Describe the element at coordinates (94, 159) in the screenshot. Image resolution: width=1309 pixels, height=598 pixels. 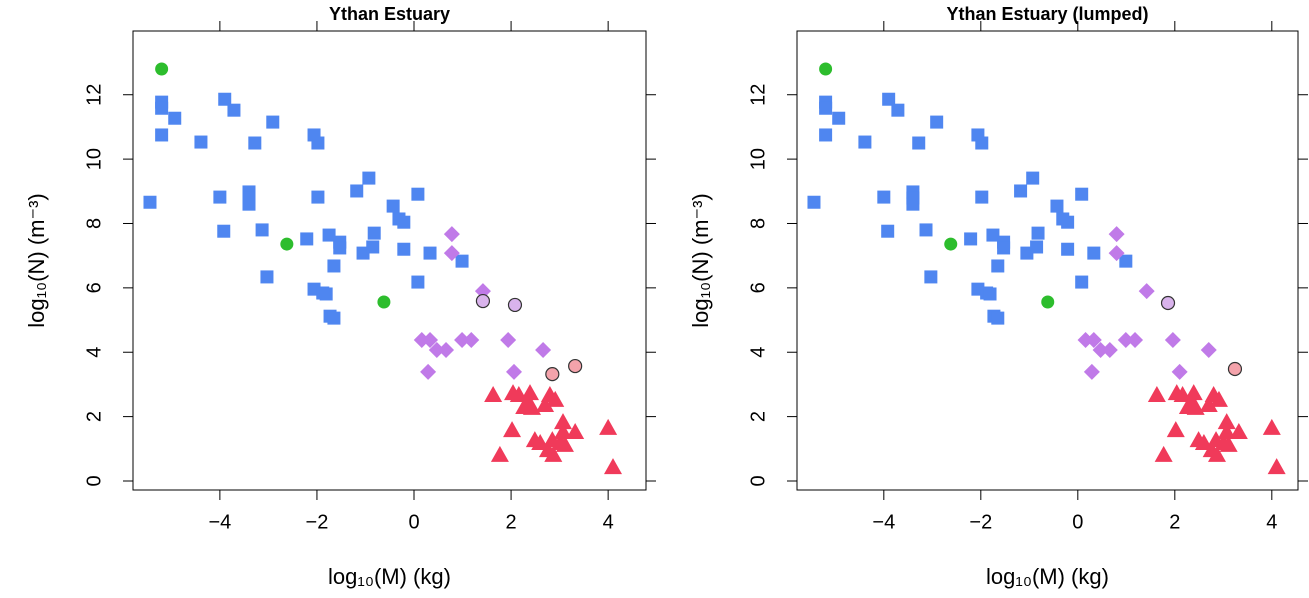
I see `y-tick-label: 10` at that location.